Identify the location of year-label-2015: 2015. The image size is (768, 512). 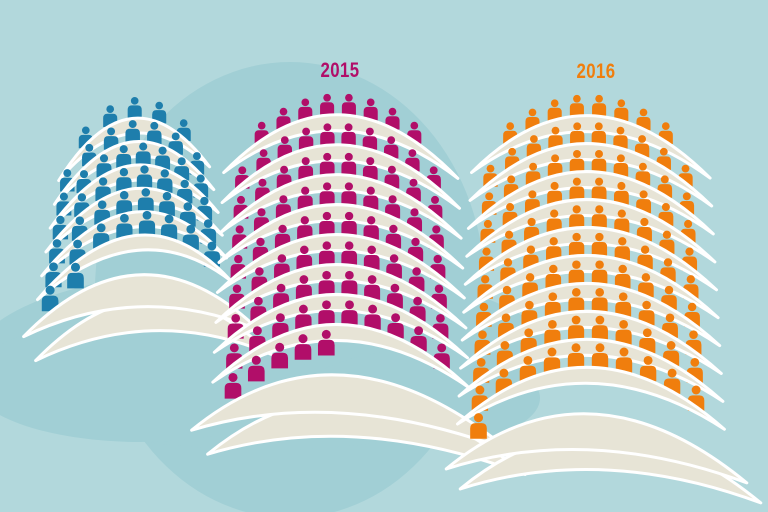
(340, 70).